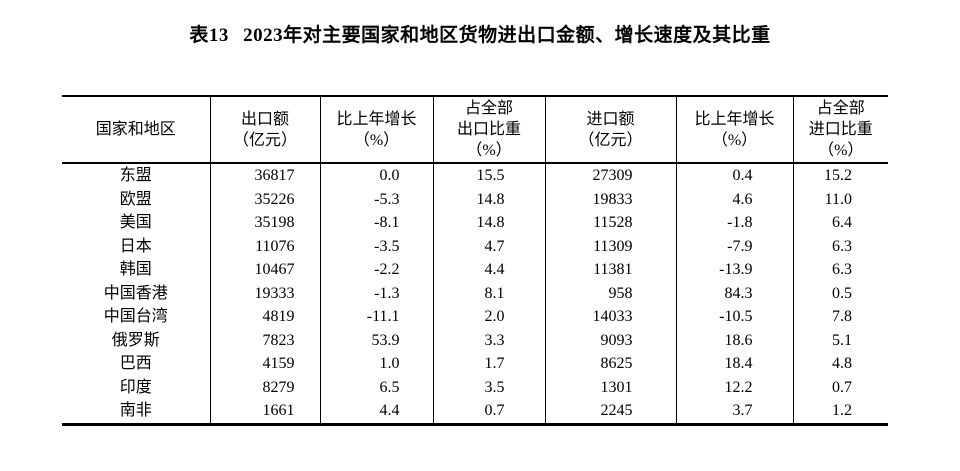 The width and height of the screenshot is (960, 471). What do you see at coordinates (610, 293) in the screenshot?
I see `cell-import-value: 958` at bounding box center [610, 293].